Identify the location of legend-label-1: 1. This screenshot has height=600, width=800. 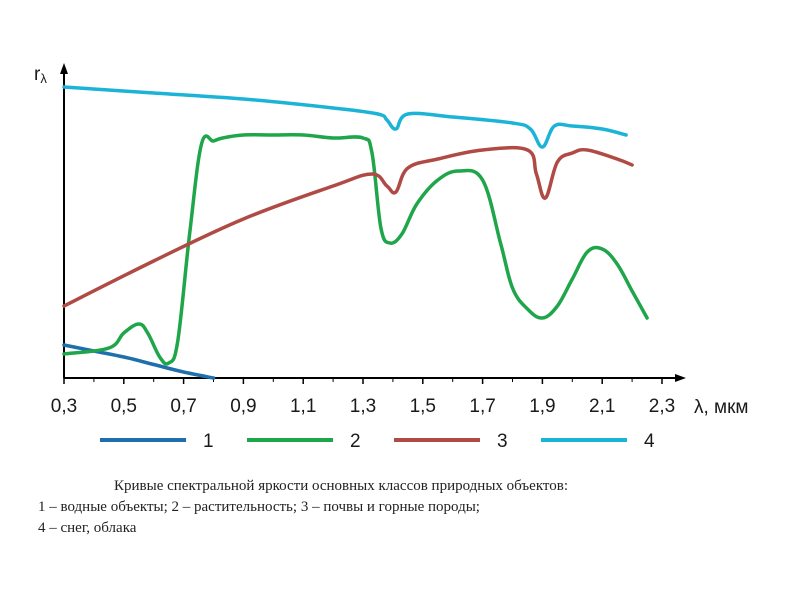
(208, 441).